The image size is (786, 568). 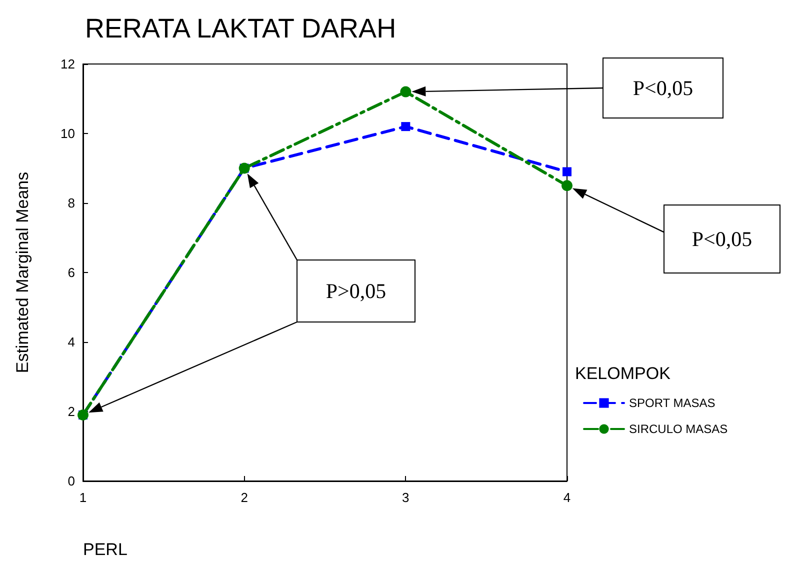 What do you see at coordinates (83, 497) in the screenshot?
I see `x-tick-label: 1` at bounding box center [83, 497].